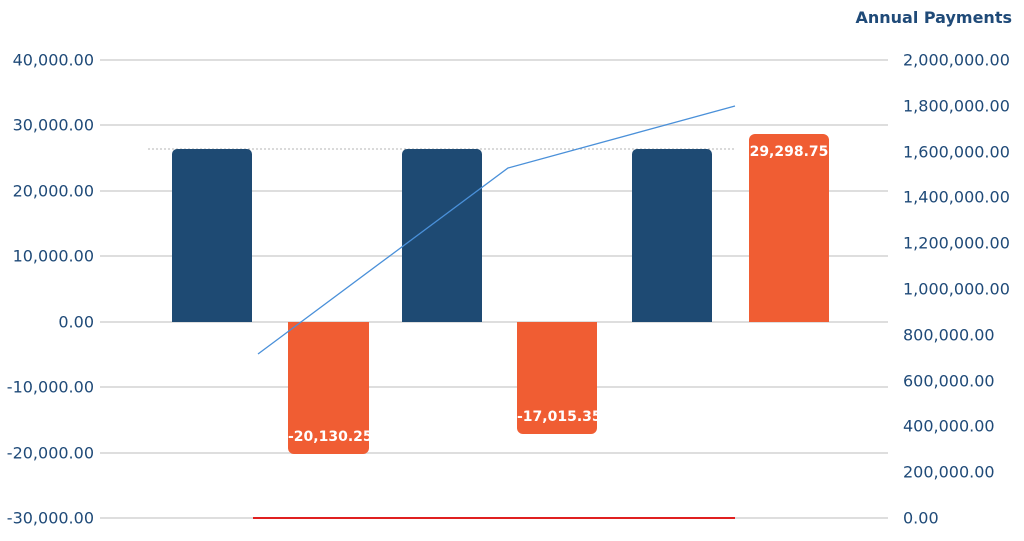  What do you see at coordinates (956, 289) in the screenshot?
I see `right-axis-tick: 1,000,000.00` at bounding box center [956, 289].